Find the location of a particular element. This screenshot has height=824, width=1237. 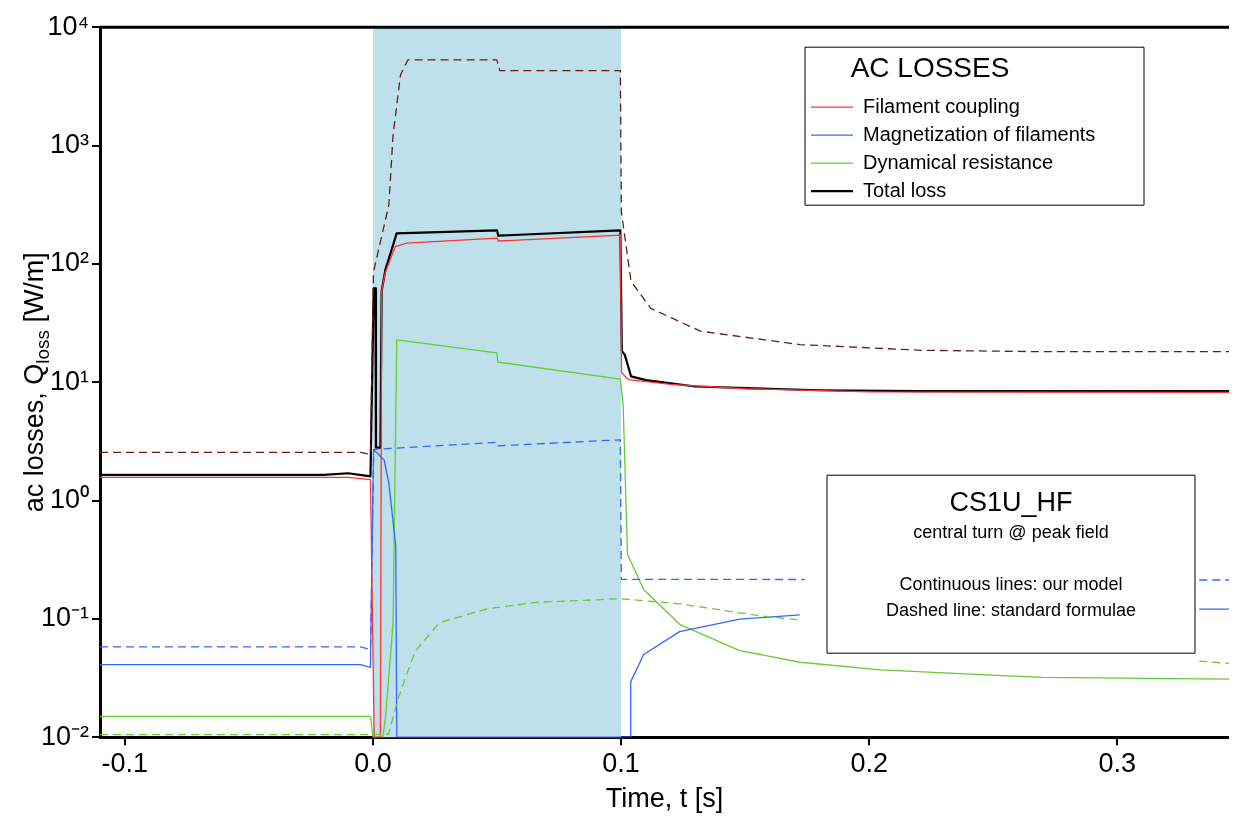

legend-title: AC LOSSES is located at coordinates (930, 67).